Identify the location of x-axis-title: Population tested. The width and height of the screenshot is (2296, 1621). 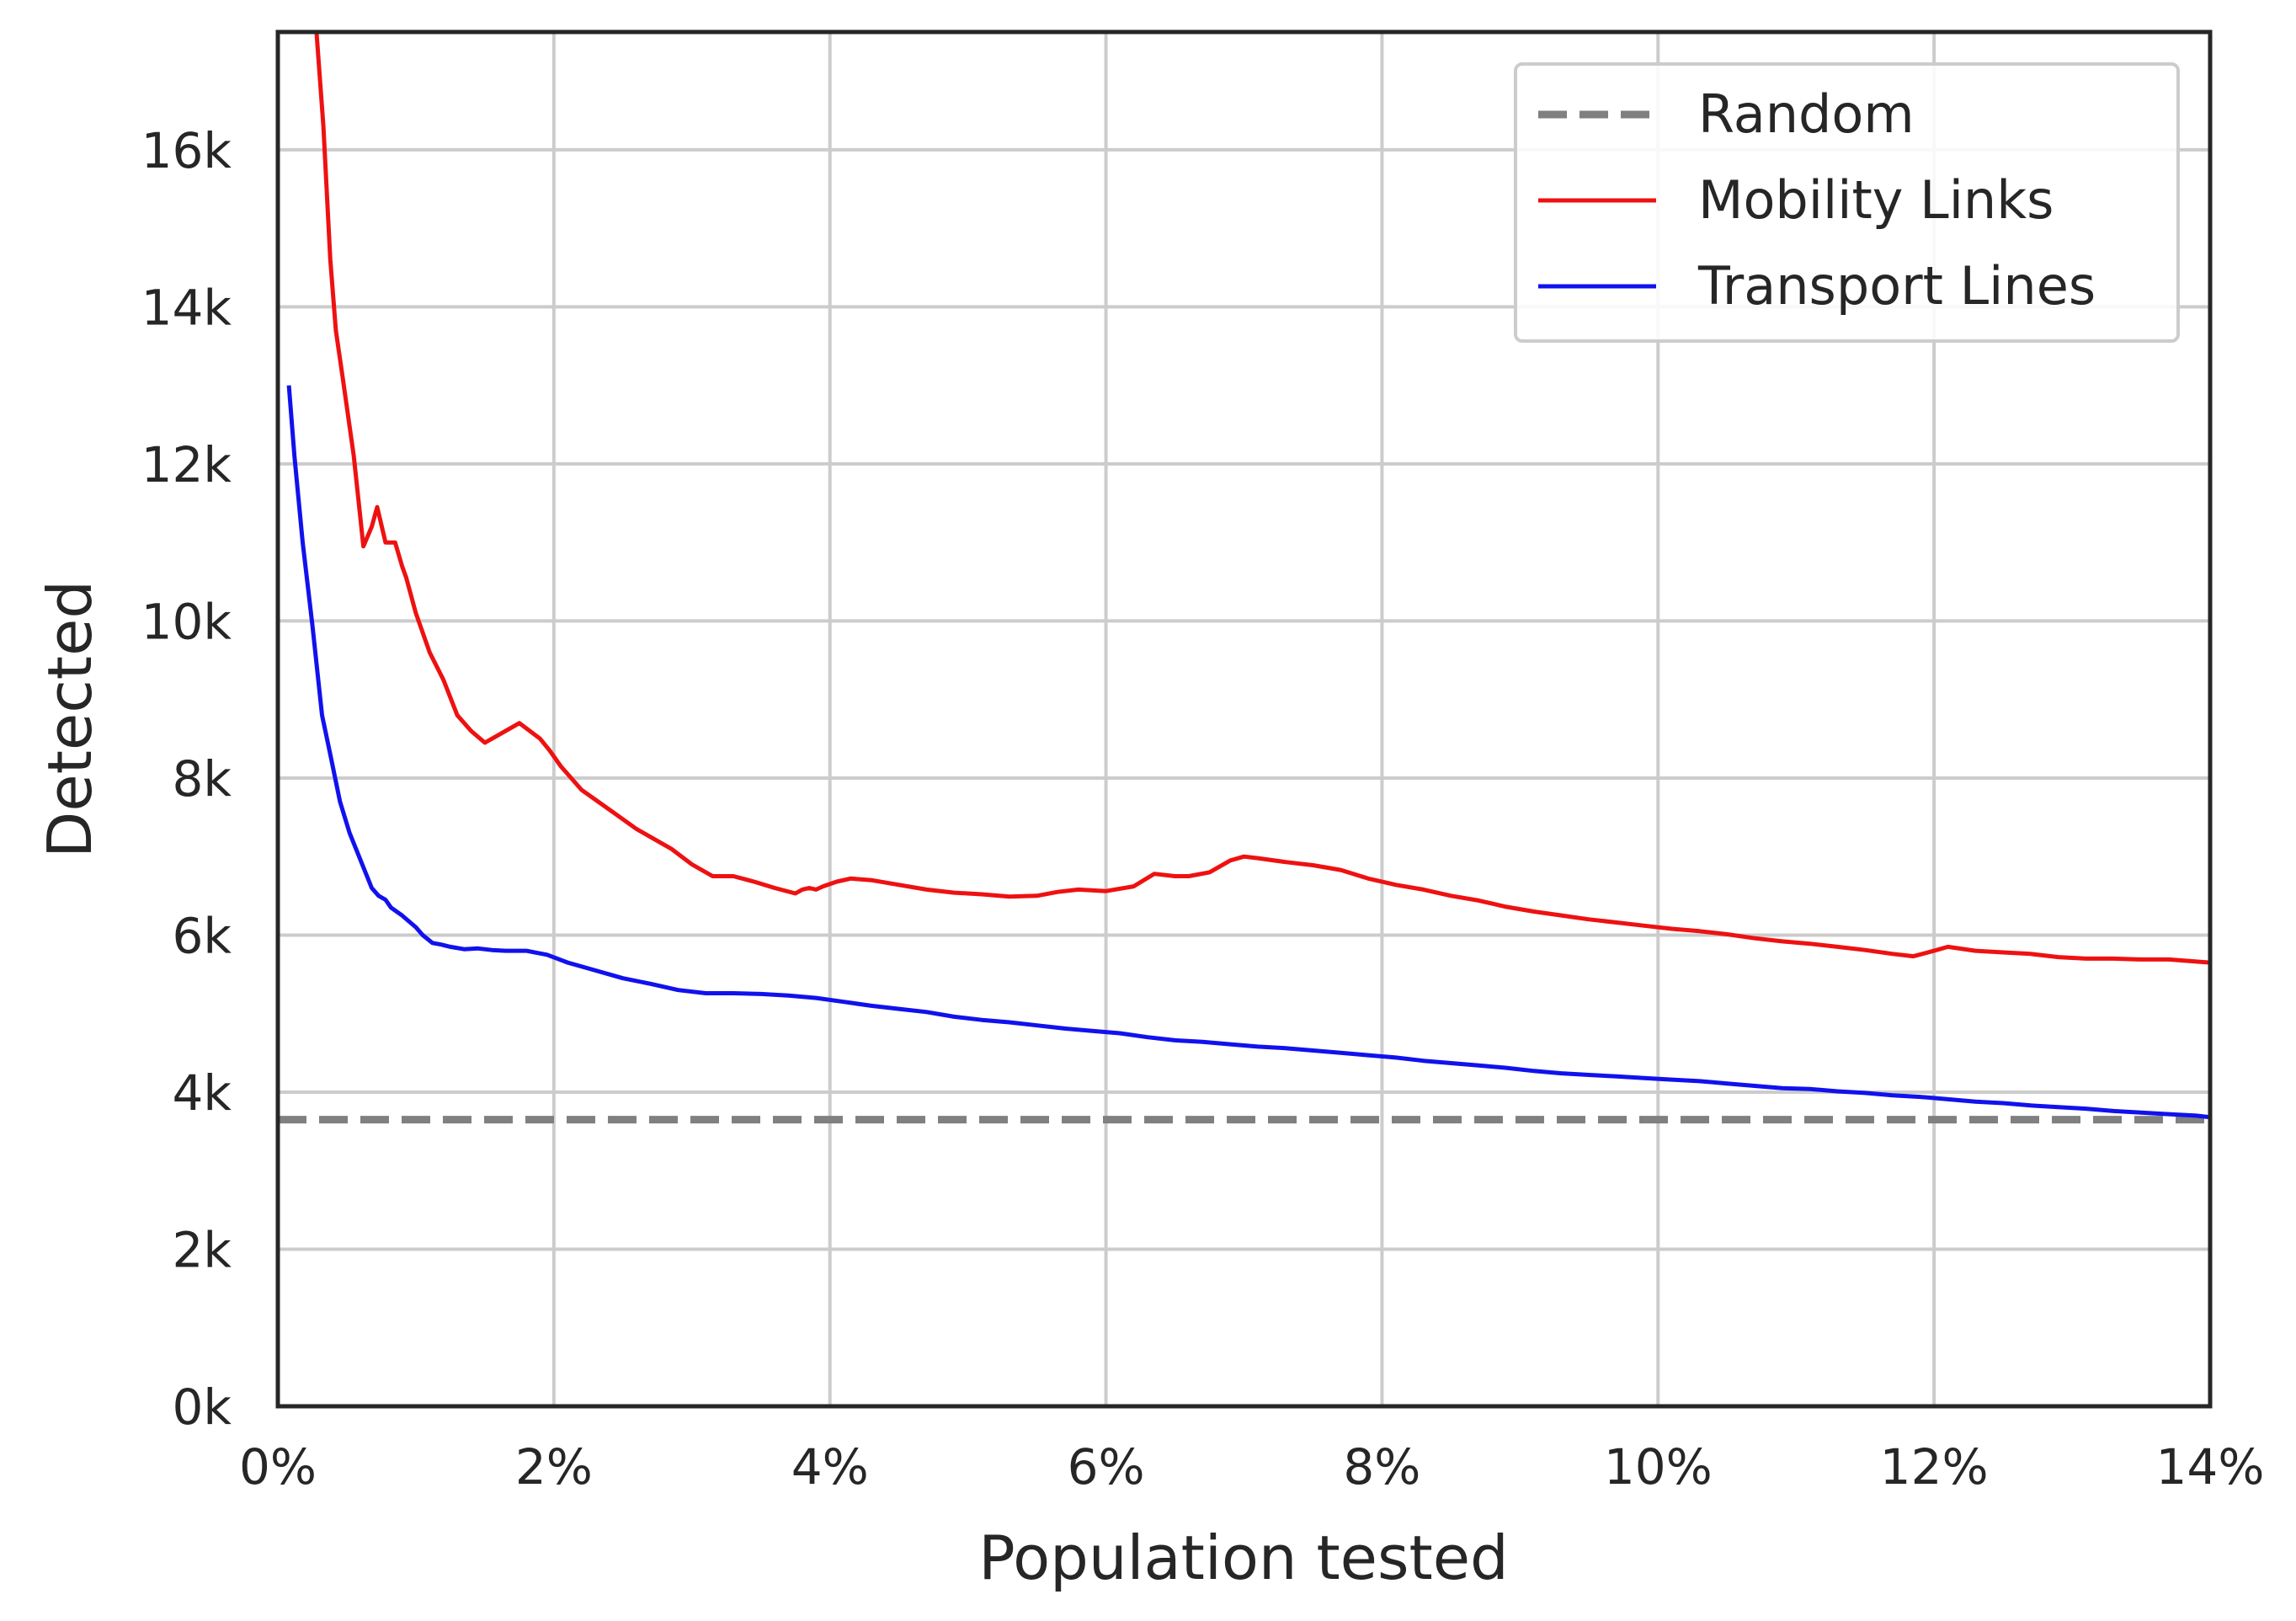
(1243, 1557).